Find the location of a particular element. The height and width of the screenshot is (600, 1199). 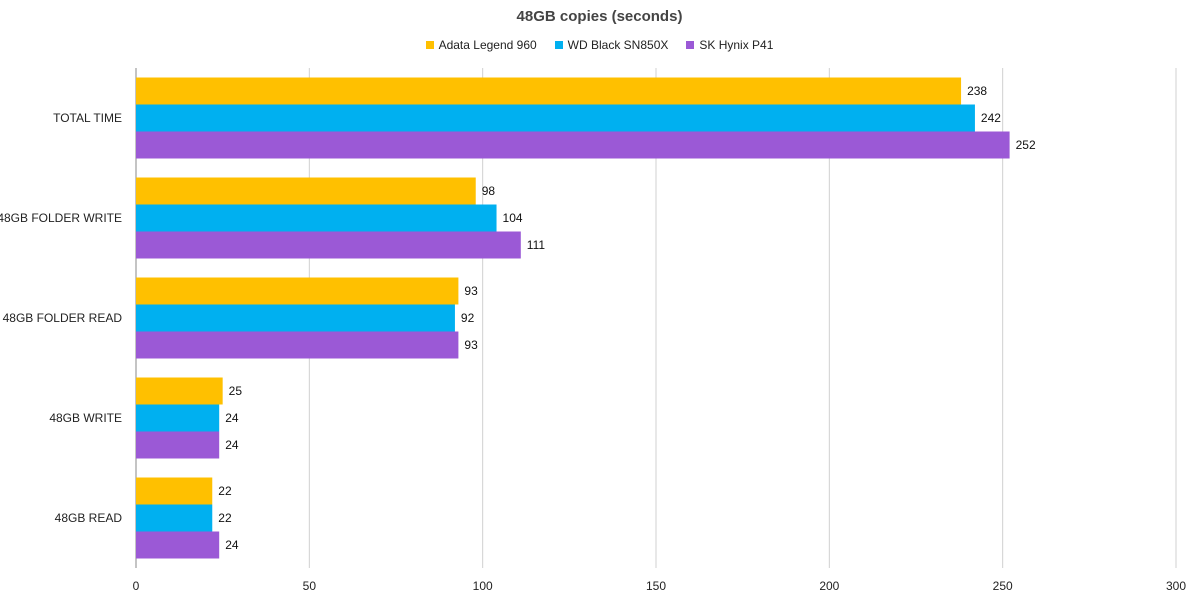

legend-item-skhynix: SK Hynix P41 is located at coordinates (729, 45).